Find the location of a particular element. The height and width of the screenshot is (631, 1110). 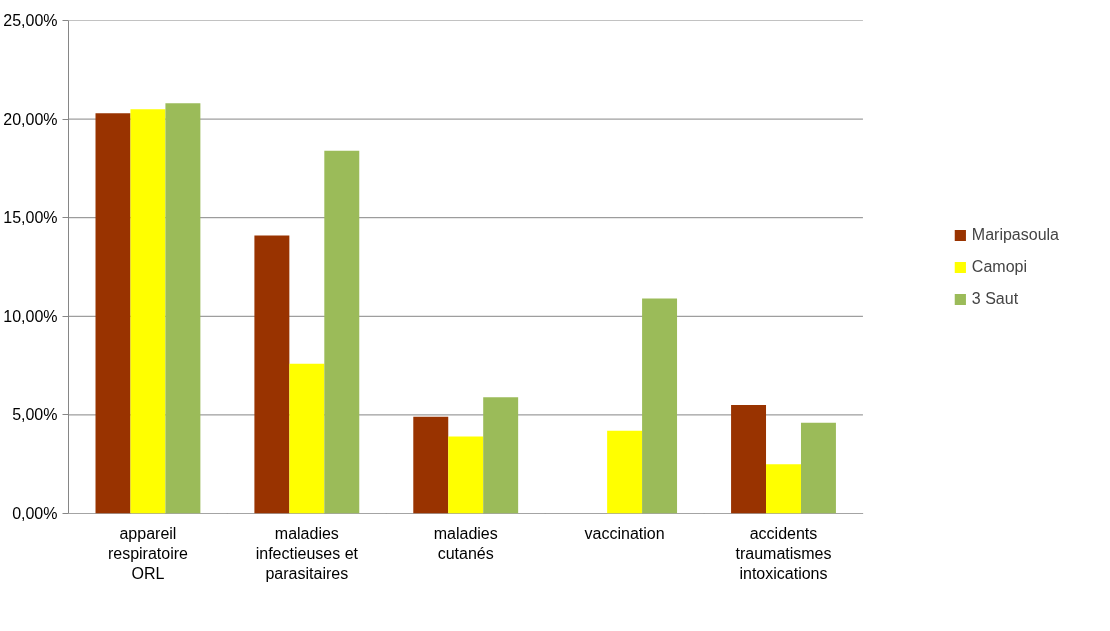

x-tick-label: vaccination is located at coordinates (624, 533).